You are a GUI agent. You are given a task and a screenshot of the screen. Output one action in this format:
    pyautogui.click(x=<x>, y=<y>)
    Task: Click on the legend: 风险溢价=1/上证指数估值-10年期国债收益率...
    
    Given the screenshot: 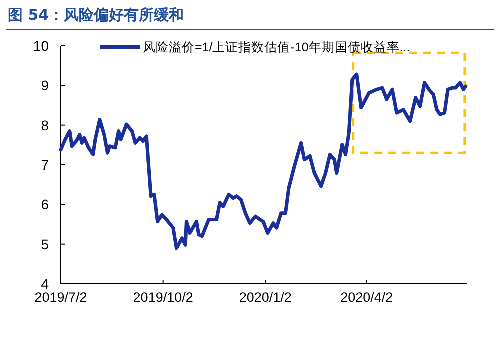 What is the action you would take?
    pyautogui.click(x=255, y=47)
    